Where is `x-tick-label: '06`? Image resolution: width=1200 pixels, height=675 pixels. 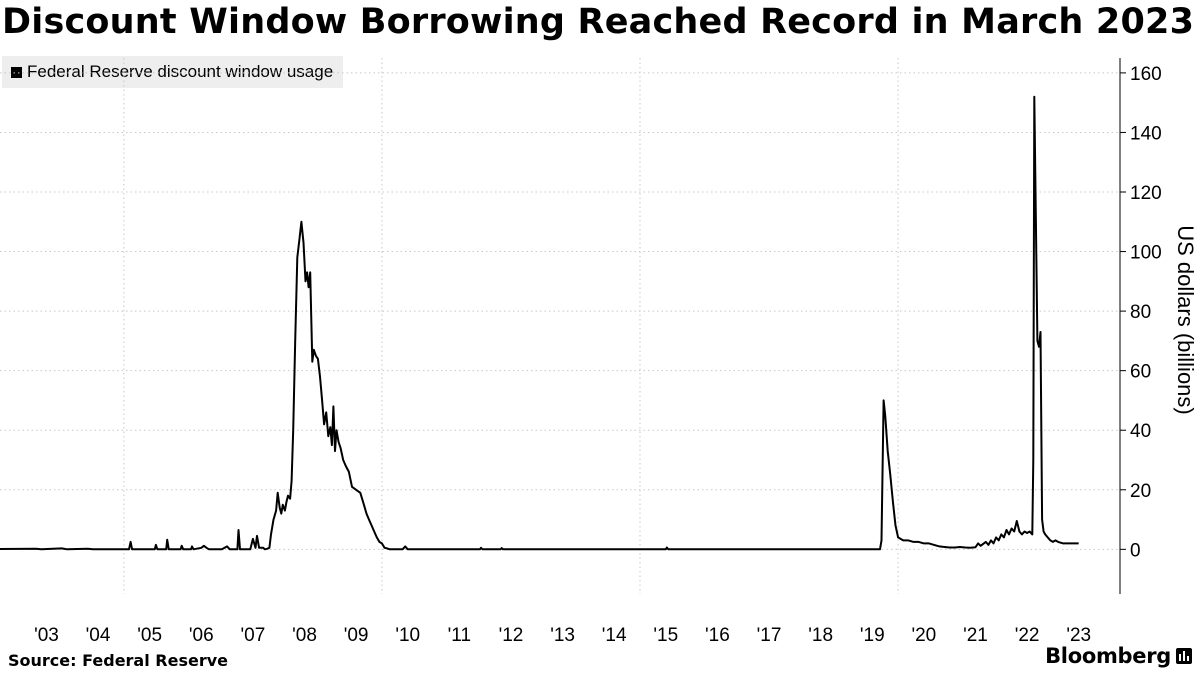 x-tick-label: '06 is located at coordinates (201, 635).